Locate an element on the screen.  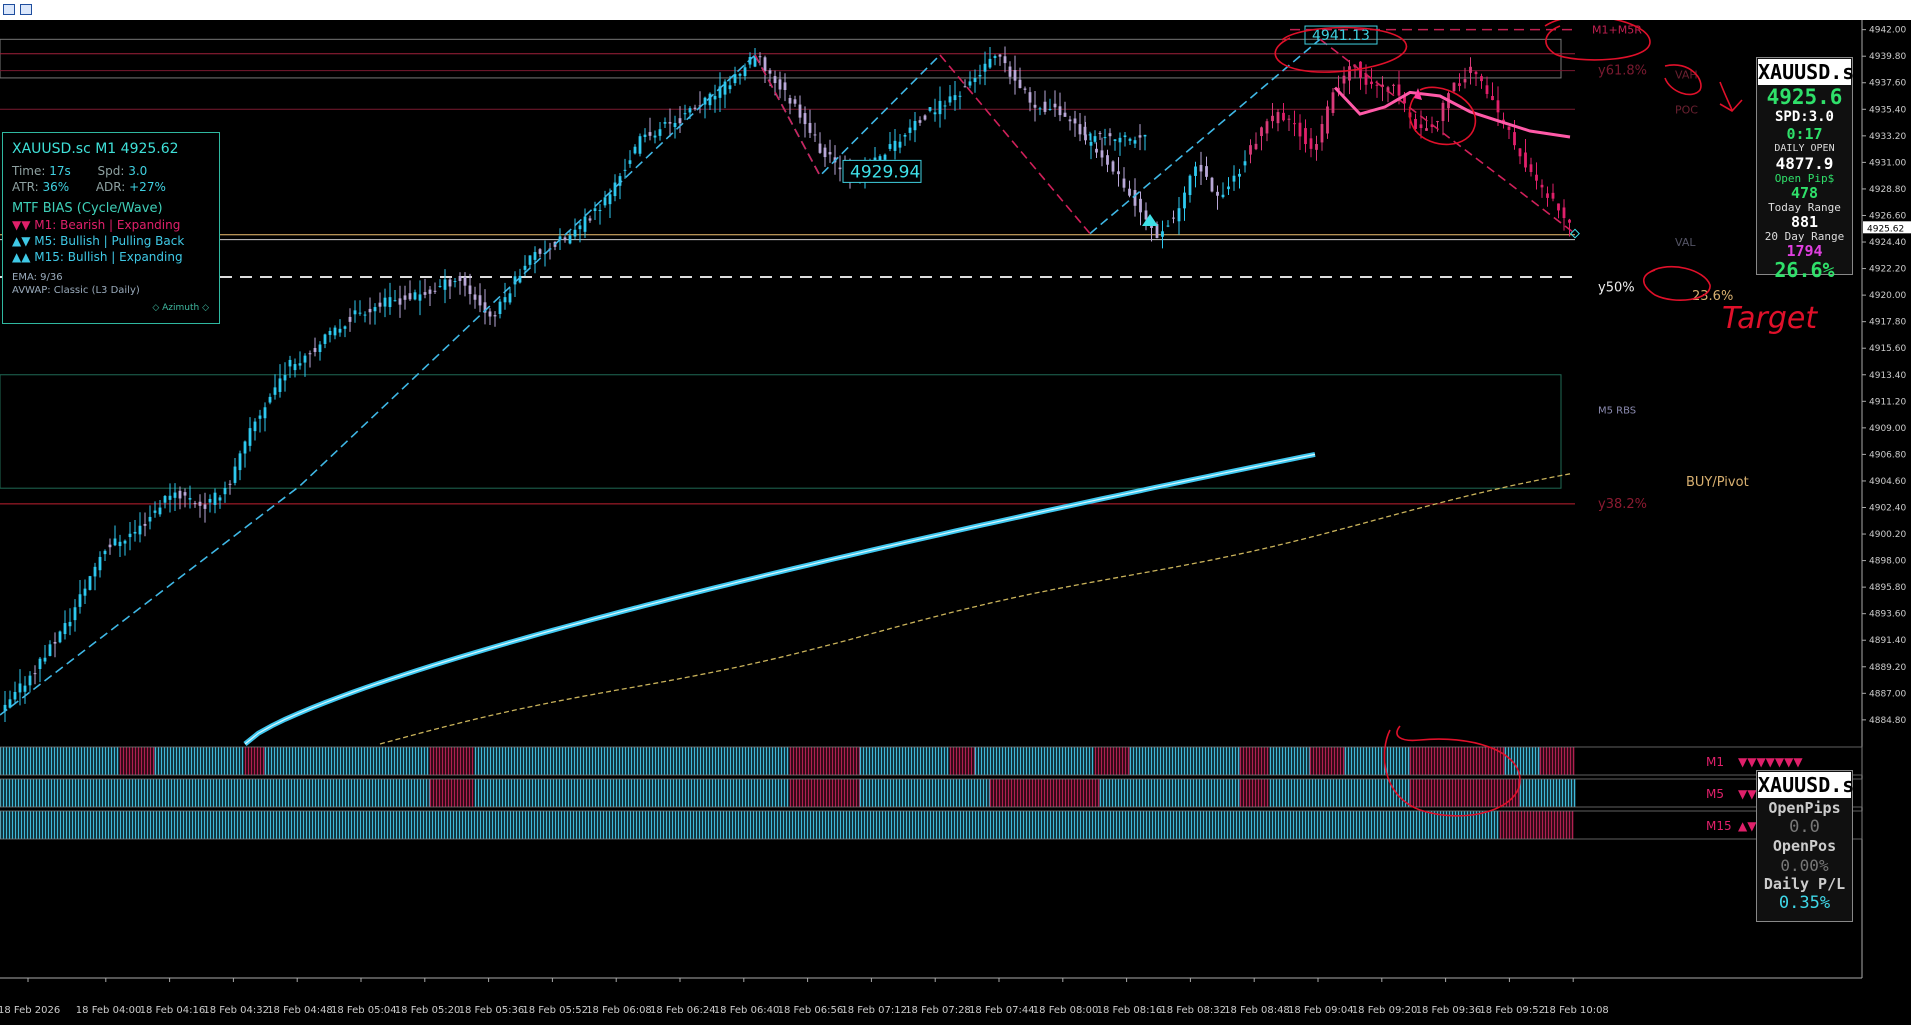
price-tick-label: 4920.00 is located at coordinates (1887, 296).